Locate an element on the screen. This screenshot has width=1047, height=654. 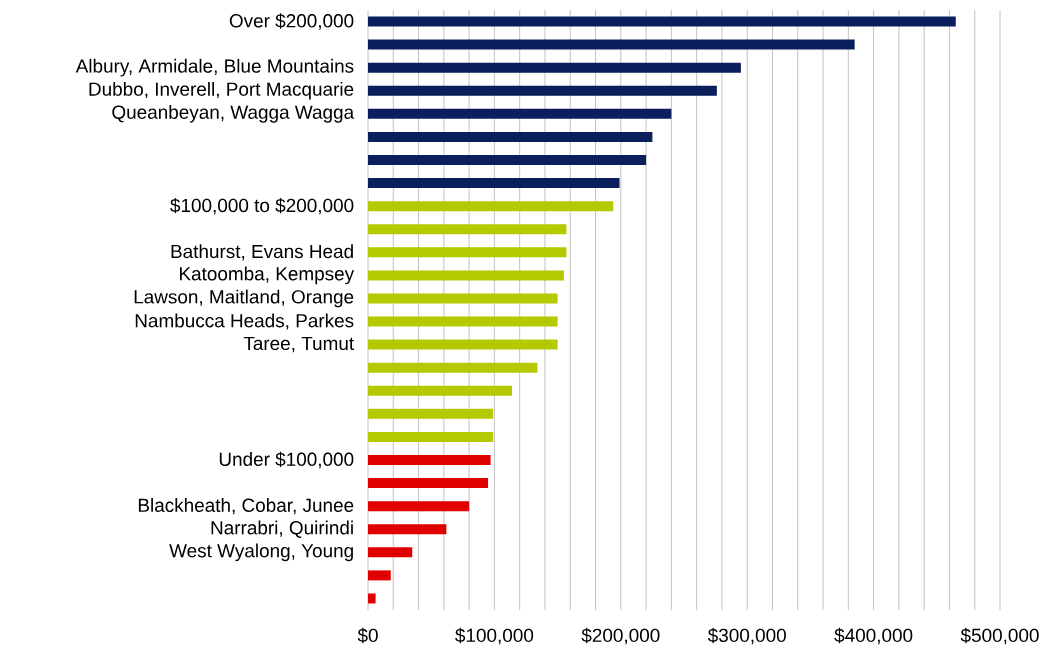
y-tick-label: Albury, Armidale, Blue Mountains is located at coordinates (214, 67).